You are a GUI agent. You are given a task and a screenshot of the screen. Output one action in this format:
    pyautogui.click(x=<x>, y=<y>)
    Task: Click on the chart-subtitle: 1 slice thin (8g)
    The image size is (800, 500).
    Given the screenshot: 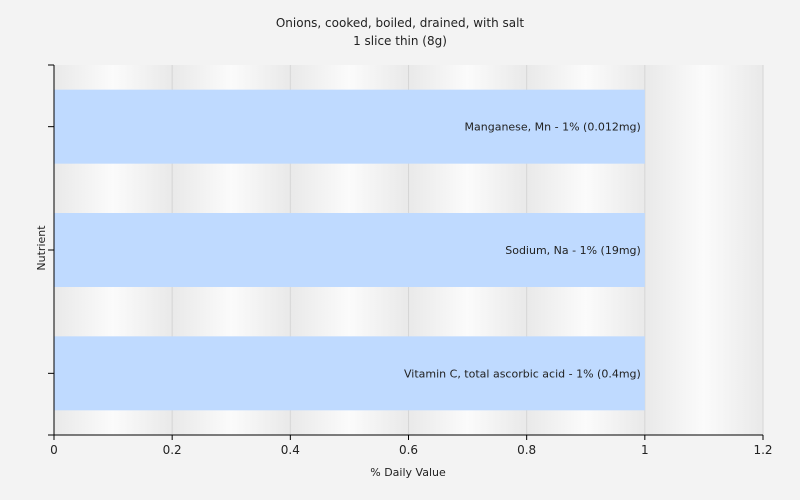 What is the action you would take?
    pyautogui.click(x=400, y=41)
    